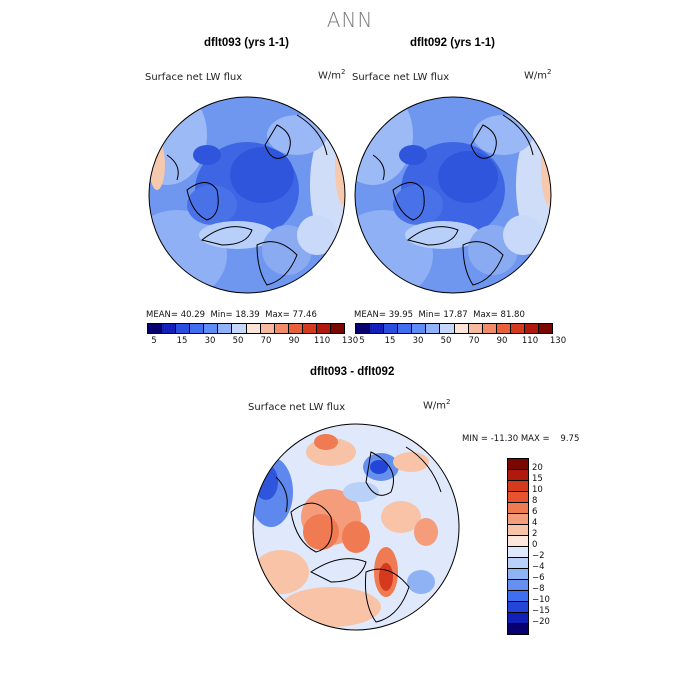 The image size is (700, 700). Describe the element at coordinates (247, 43) in the screenshot. I see `left-panel-title: dflt093 (yrs 1-1)` at that location.